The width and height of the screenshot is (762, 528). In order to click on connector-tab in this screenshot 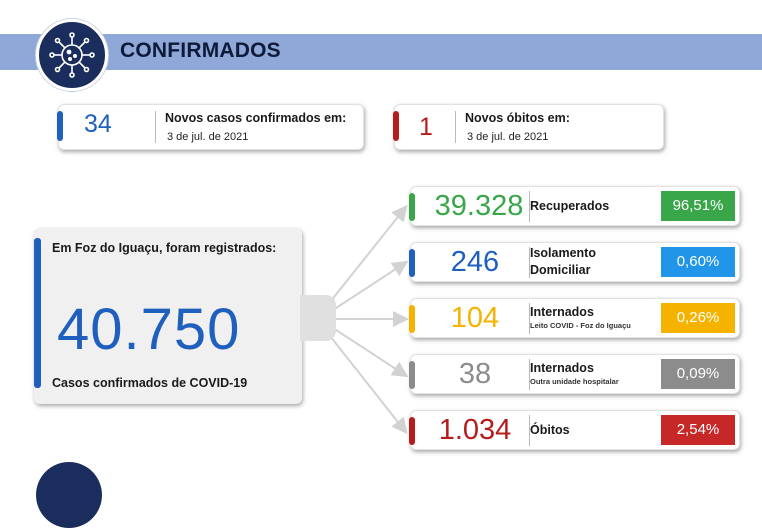, I will do `click(318, 318)`.